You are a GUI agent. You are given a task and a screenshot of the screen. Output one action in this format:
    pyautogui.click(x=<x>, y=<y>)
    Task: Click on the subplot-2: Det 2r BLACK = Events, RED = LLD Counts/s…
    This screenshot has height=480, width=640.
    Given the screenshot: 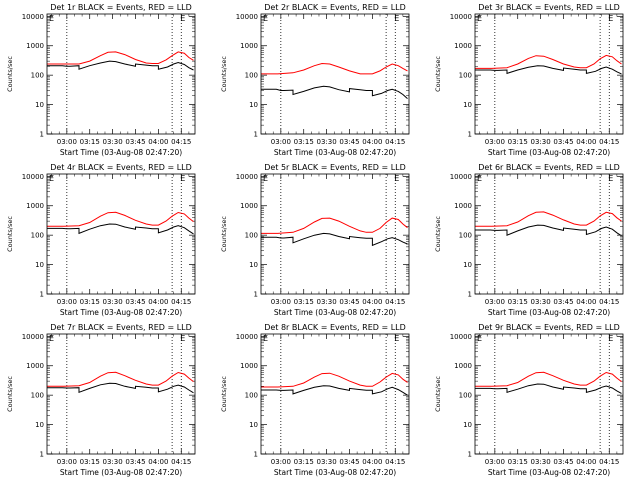 What is the action you would take?
    pyautogui.click(x=315, y=80)
    